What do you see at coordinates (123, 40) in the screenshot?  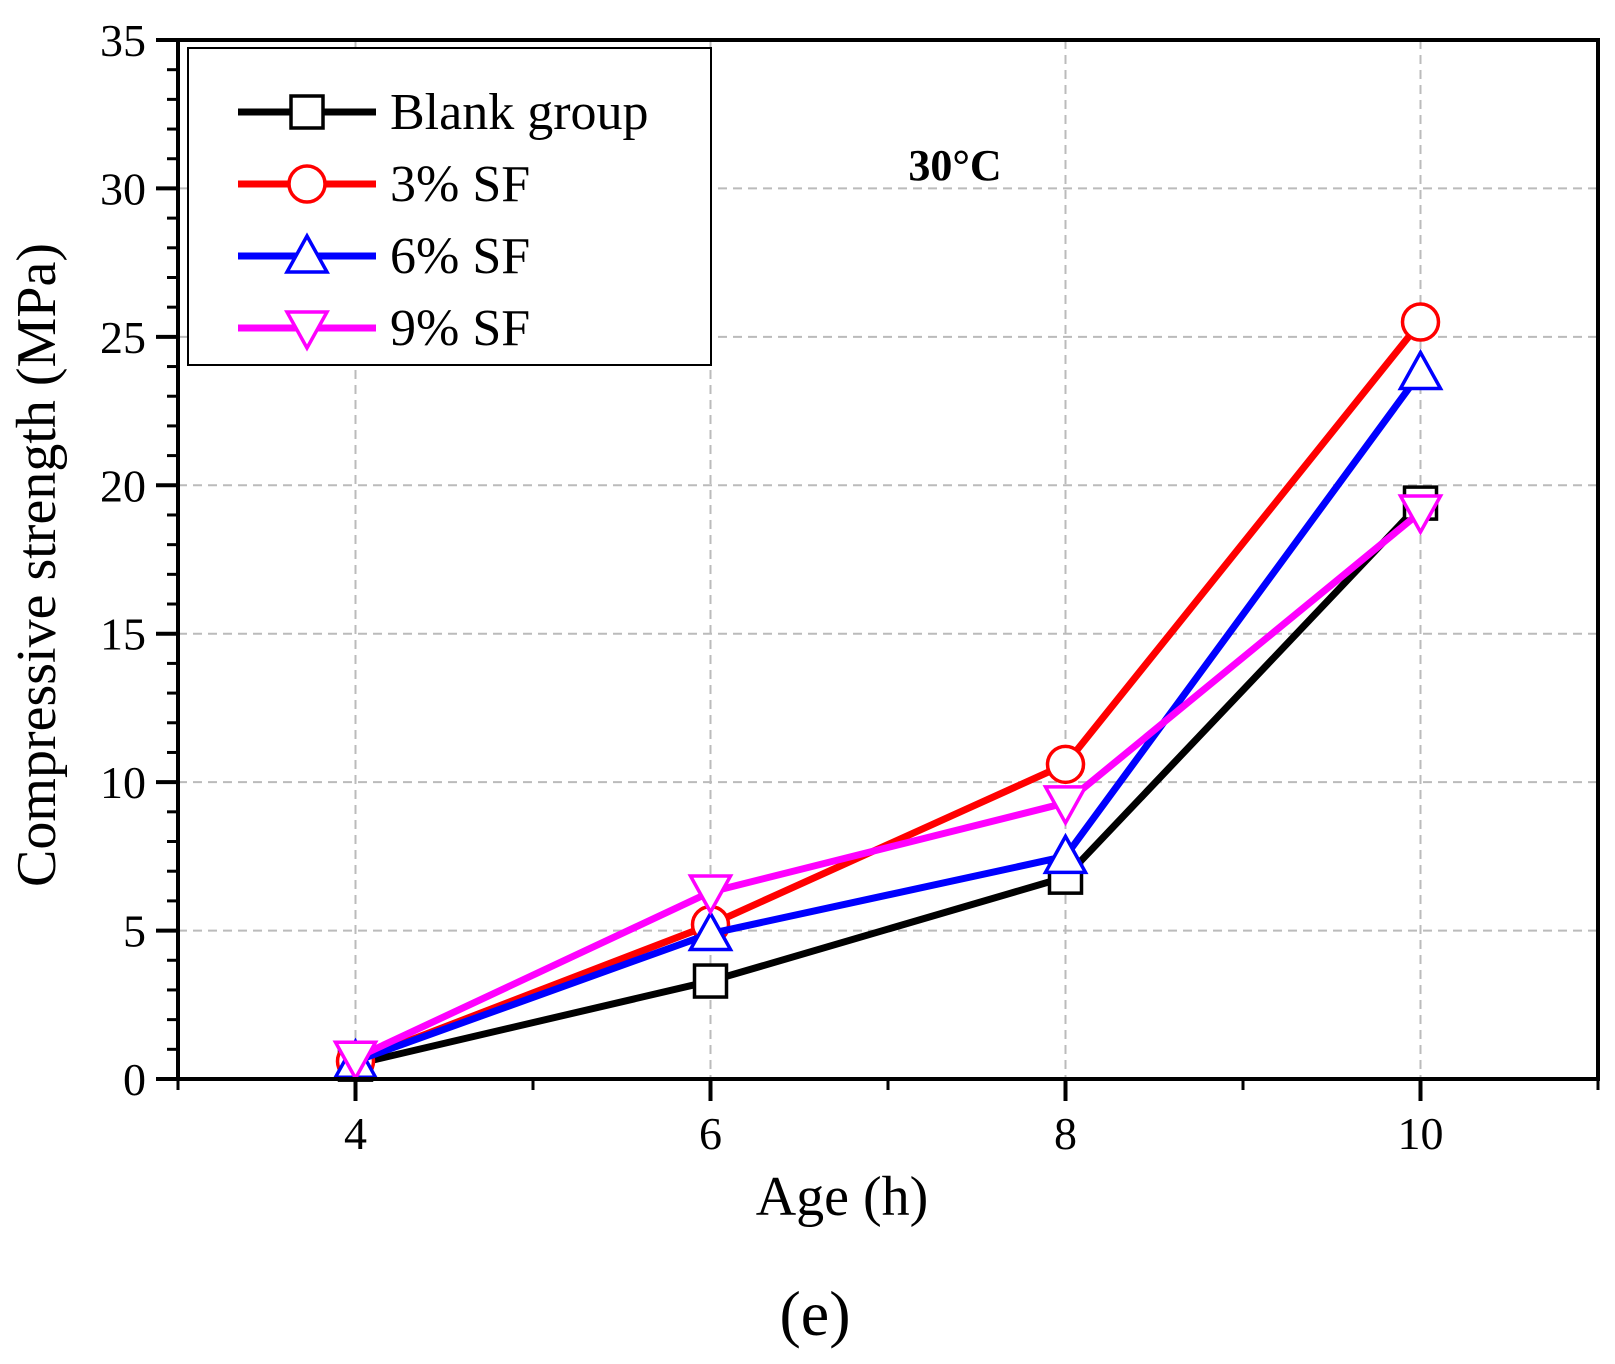 I see `y-tick-label: 35` at bounding box center [123, 40].